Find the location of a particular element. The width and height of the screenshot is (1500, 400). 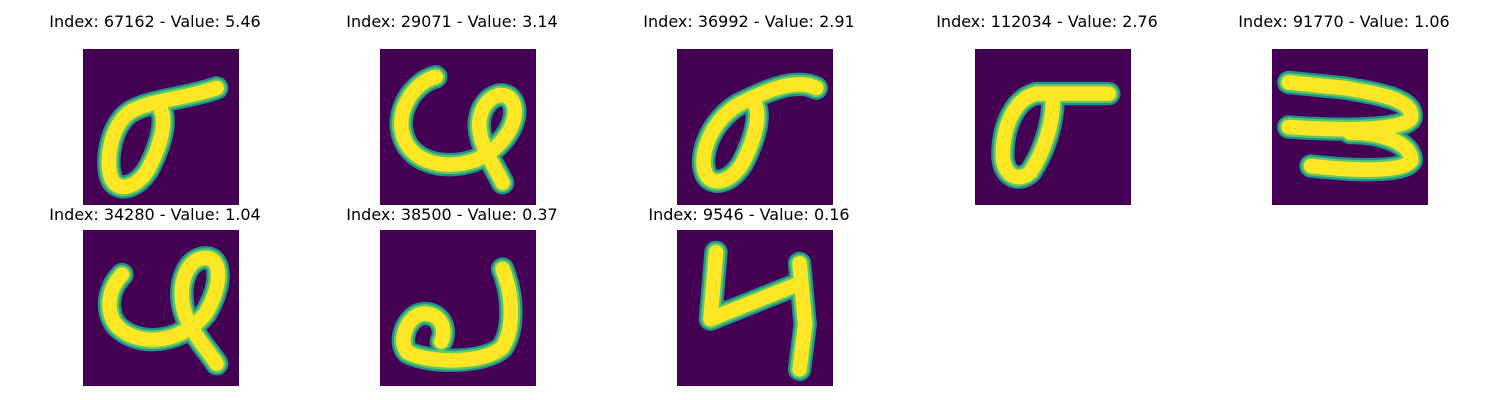

panel-title: Index: 112034 - Value: 2.76 is located at coordinates (1047, 21).